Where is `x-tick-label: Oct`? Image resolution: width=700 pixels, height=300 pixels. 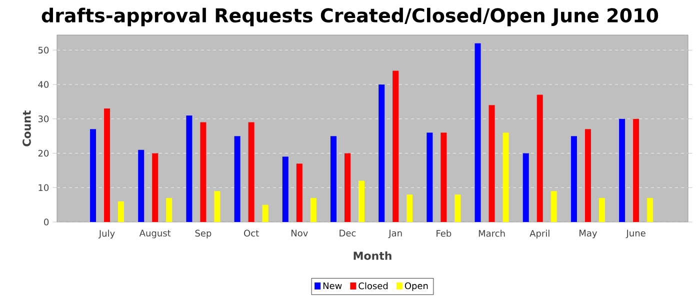 x-tick-label: Oct is located at coordinates (251, 233).